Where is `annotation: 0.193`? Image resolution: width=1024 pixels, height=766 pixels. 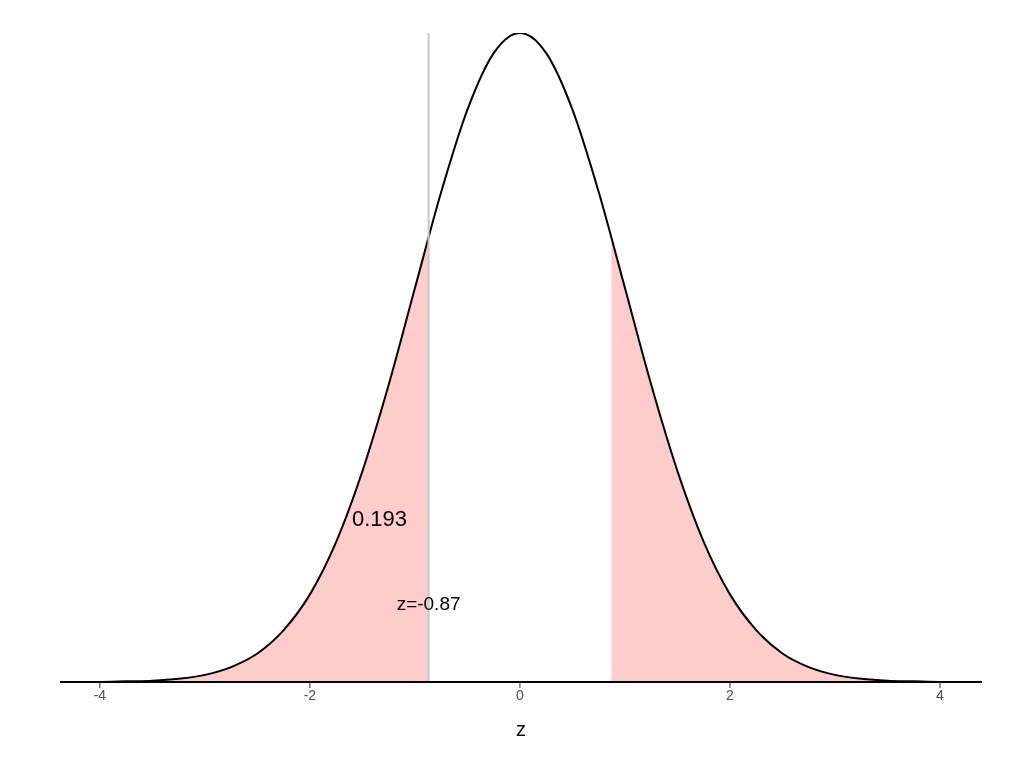
annotation: 0.193 is located at coordinates (380, 519).